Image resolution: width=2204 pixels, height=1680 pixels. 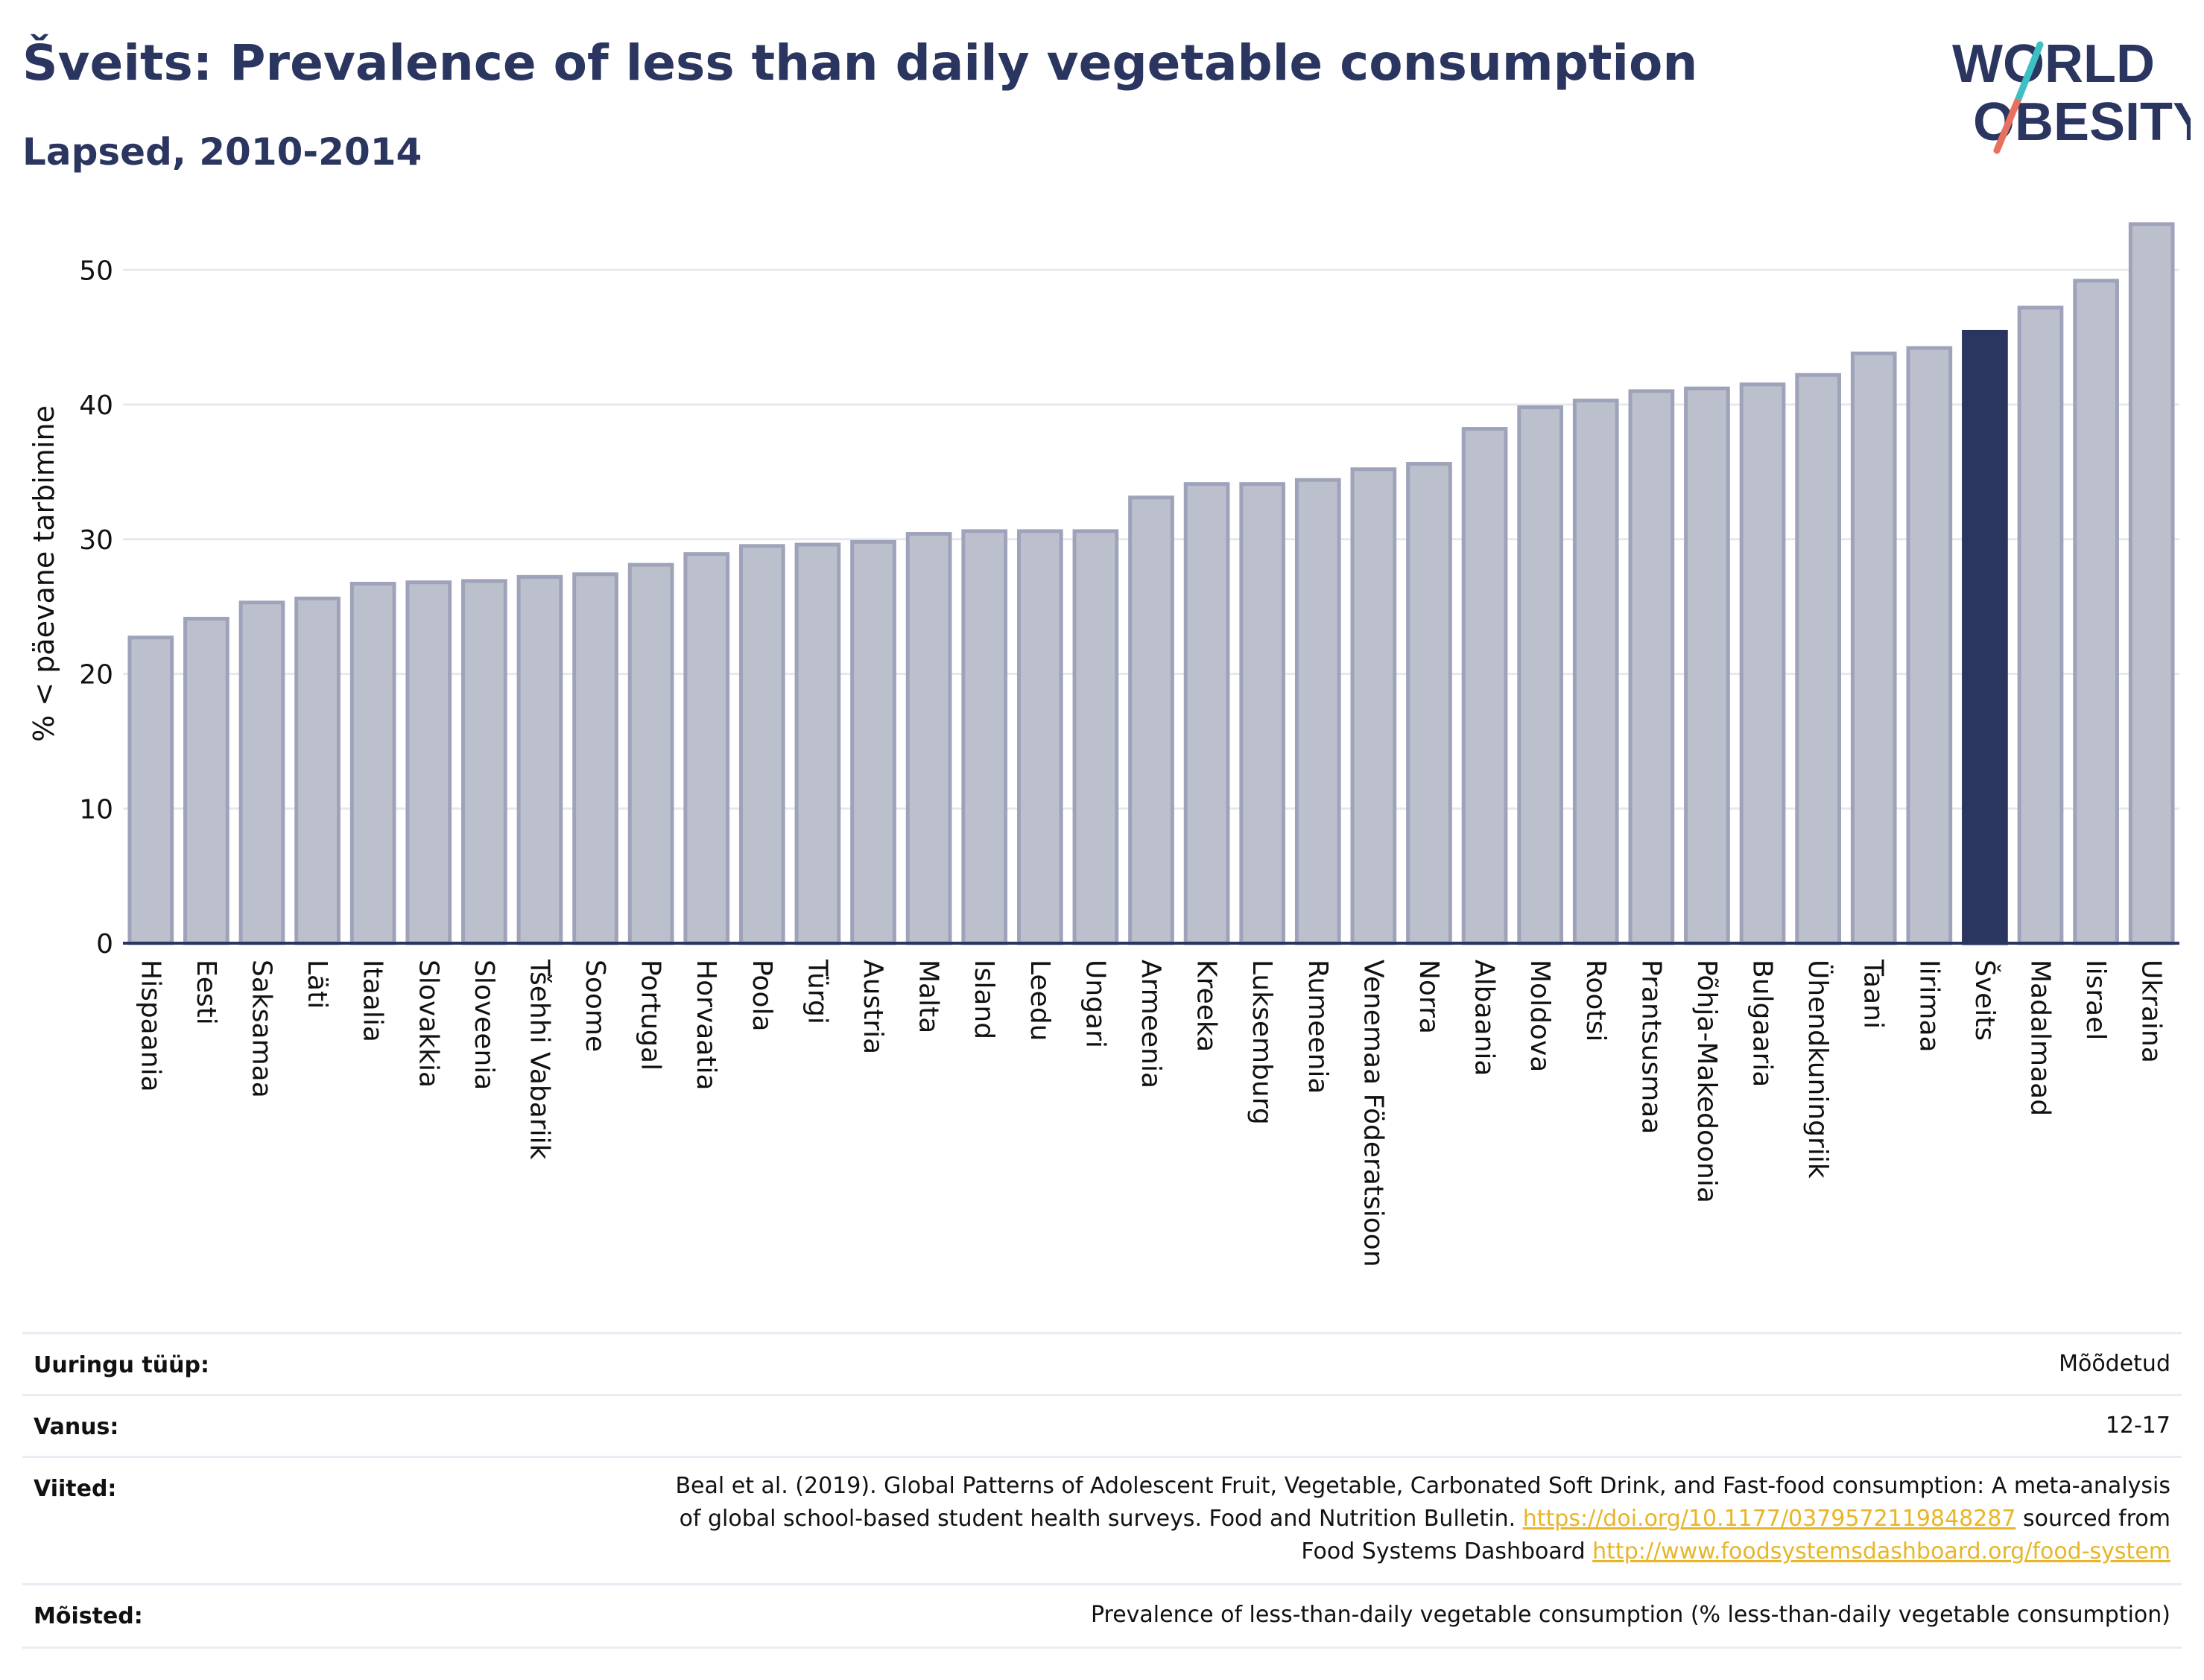 I want to click on bar-Šveits, so click(x=1985, y=637).